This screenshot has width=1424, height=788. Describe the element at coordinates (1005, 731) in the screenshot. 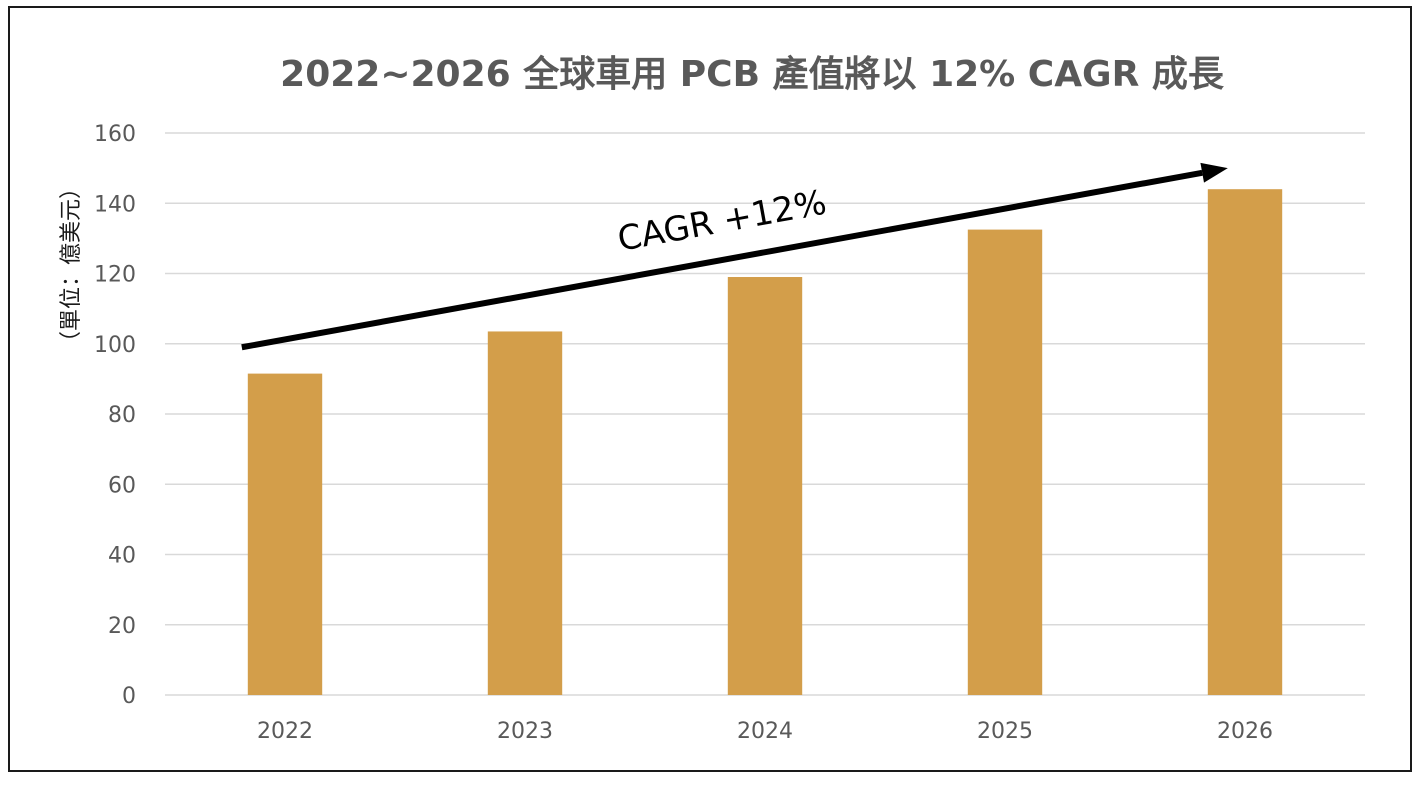

I see `x-tick-label: 2025` at that location.